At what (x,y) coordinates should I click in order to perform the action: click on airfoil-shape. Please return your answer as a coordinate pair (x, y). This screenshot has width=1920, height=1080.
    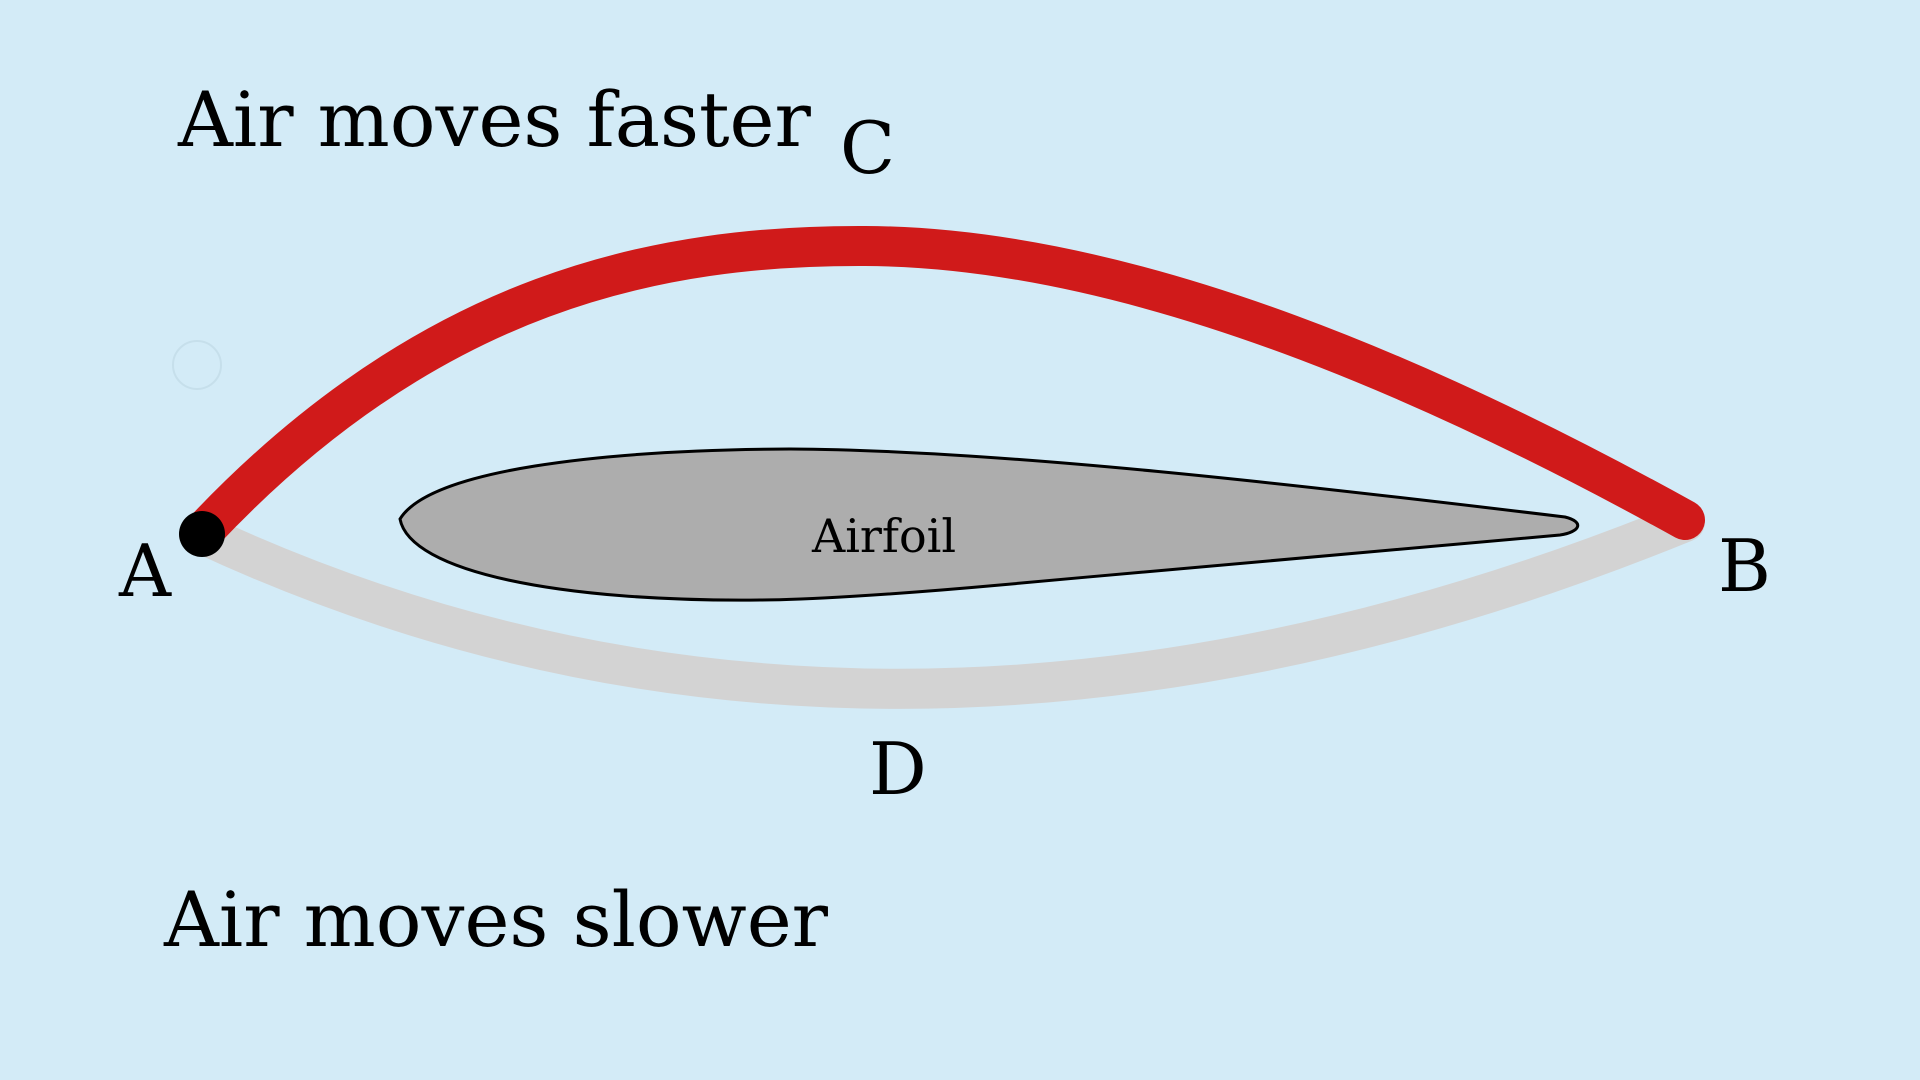
    Looking at the image, I should click on (988, 524).